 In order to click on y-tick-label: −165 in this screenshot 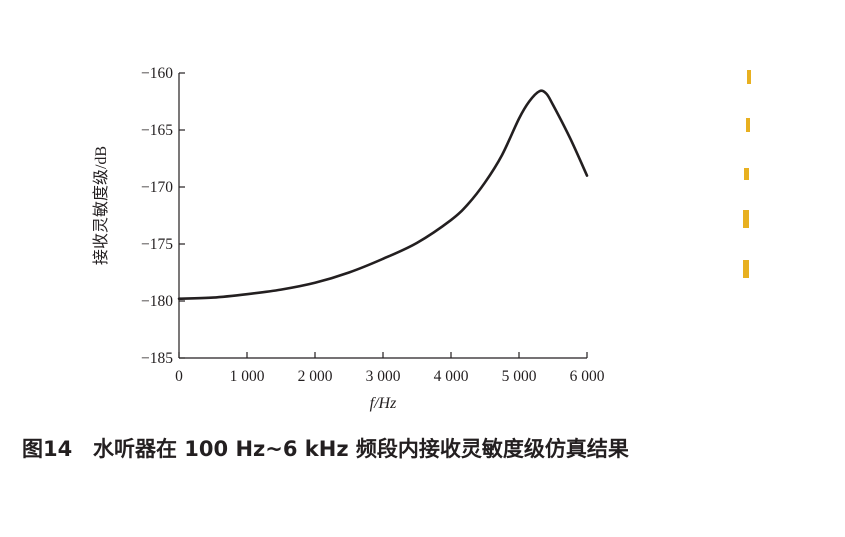, I will do `click(157, 130)`.